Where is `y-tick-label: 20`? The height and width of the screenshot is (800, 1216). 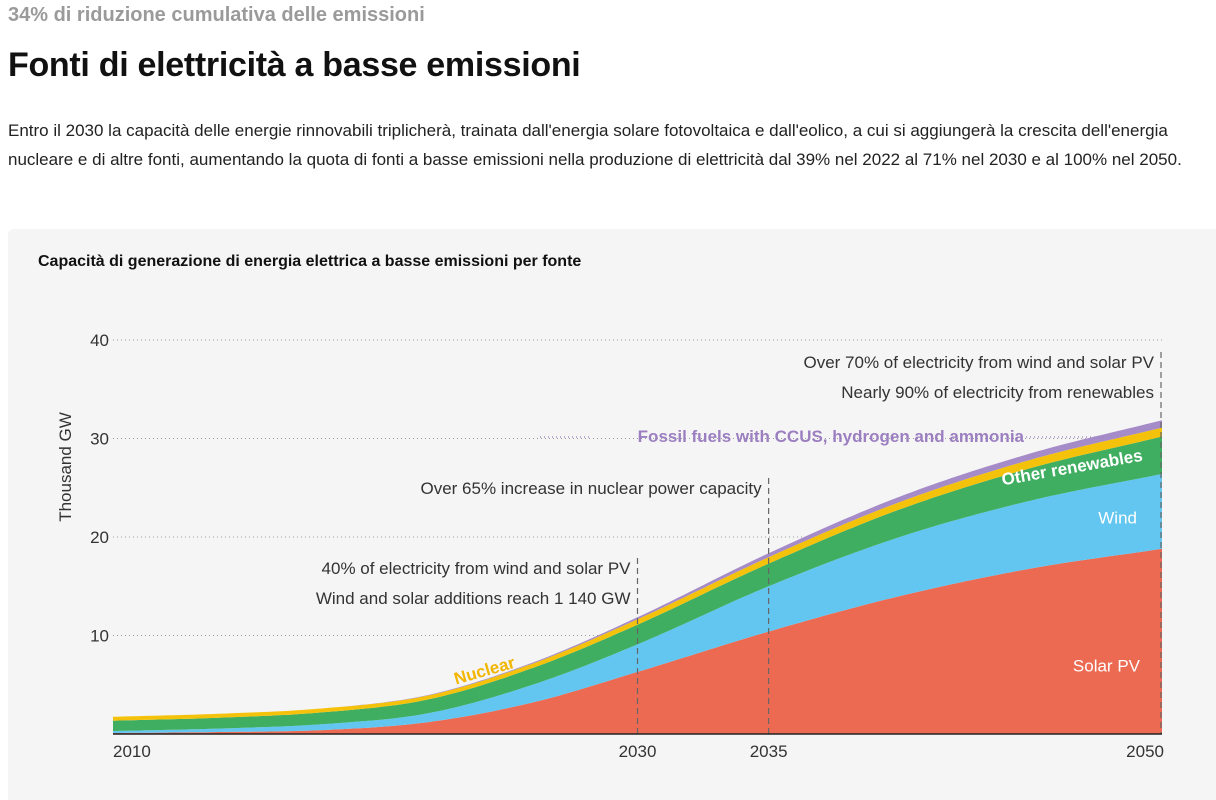
y-tick-label: 20 is located at coordinates (99, 537).